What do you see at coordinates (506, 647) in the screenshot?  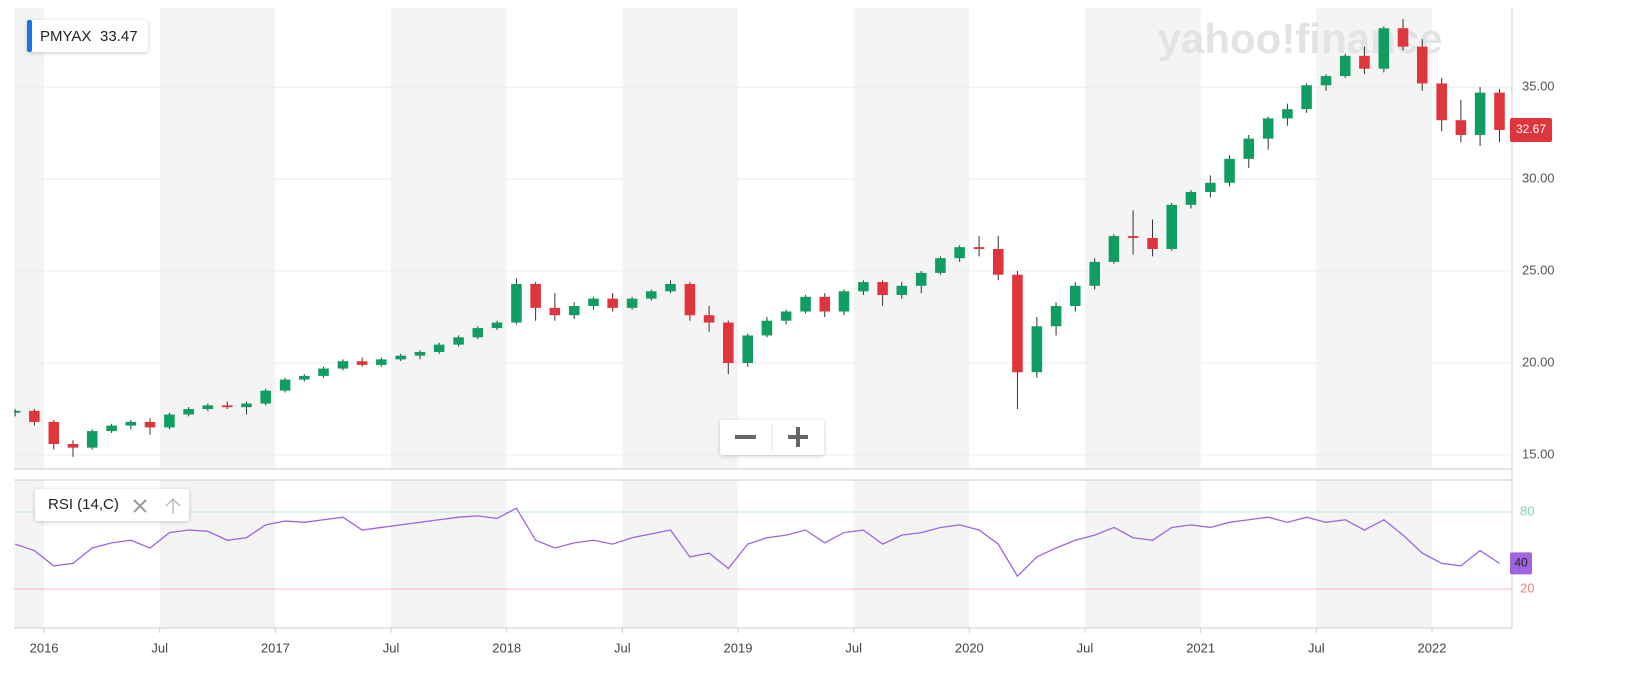 I see `x-tick-label: 2018` at bounding box center [506, 647].